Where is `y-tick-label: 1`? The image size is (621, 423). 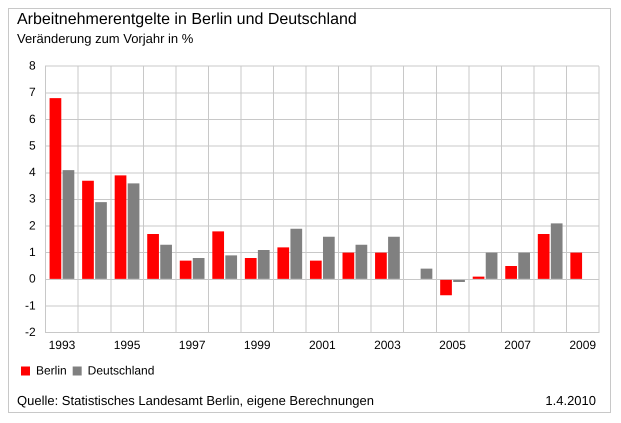 y-tick-label: 1 is located at coordinates (32, 251).